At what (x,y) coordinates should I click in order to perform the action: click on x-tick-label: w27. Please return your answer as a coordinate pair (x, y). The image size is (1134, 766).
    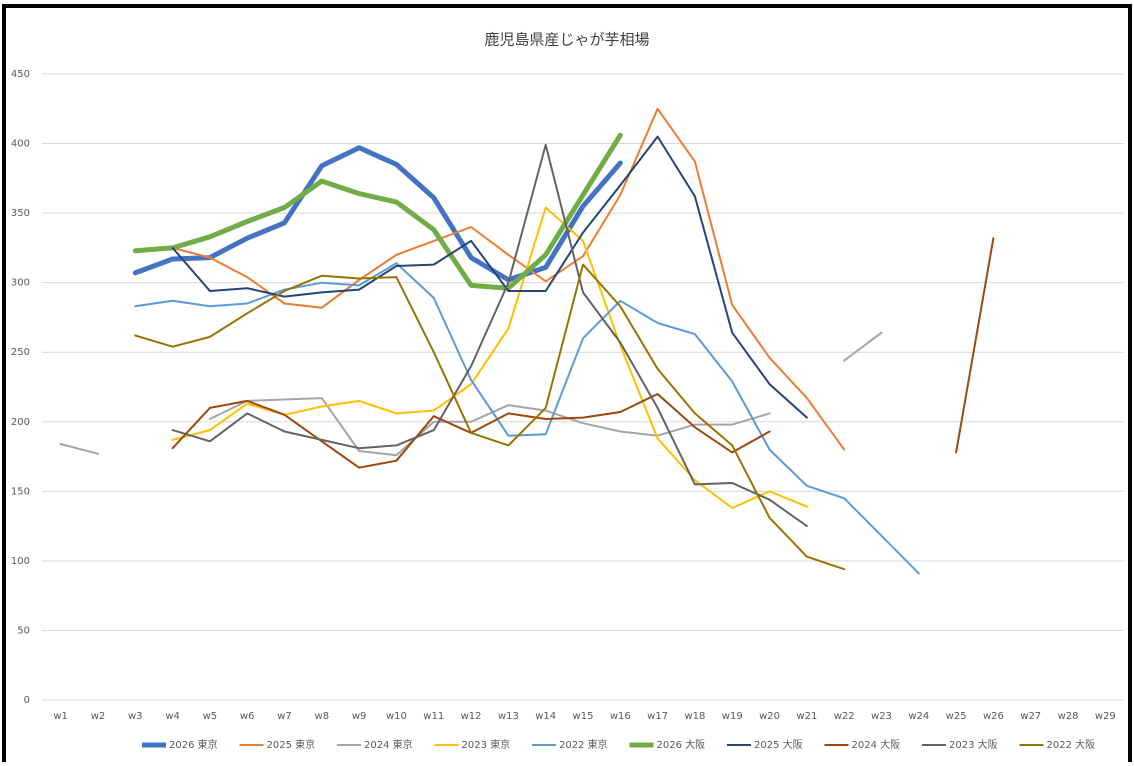
    Looking at the image, I should click on (1030, 716).